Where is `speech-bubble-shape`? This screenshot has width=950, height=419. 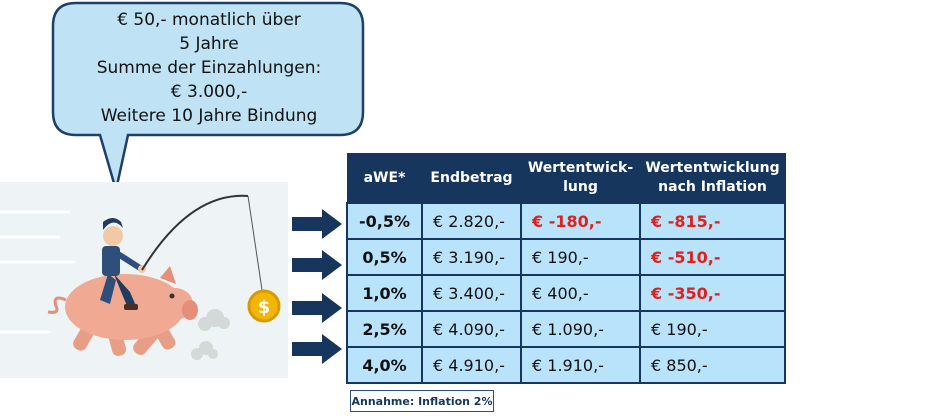 speech-bubble-shape is located at coordinates (208, 96).